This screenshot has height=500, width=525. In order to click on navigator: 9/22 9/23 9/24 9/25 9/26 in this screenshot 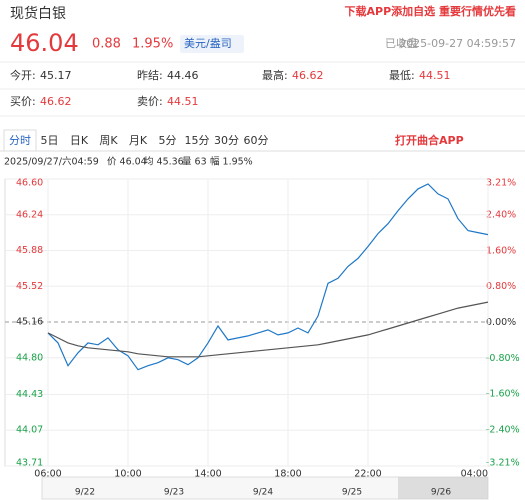, I will do `click(265, 488)`.